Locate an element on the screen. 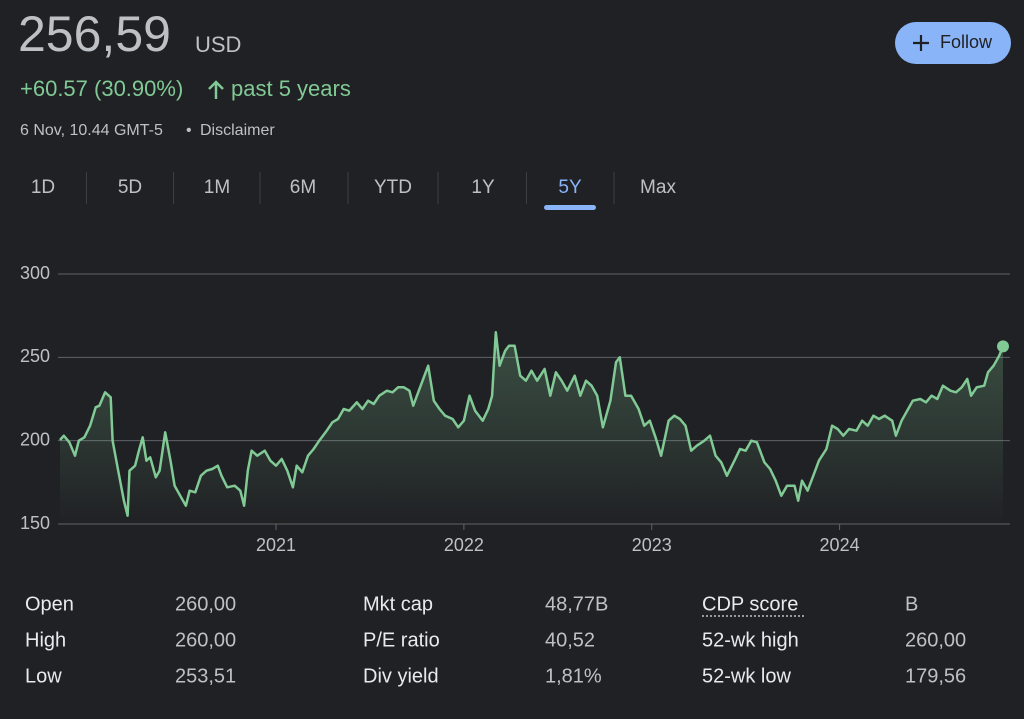 Image resolution: width=1024 pixels, height=719 pixels. tab-indicator is located at coordinates (570, 207).